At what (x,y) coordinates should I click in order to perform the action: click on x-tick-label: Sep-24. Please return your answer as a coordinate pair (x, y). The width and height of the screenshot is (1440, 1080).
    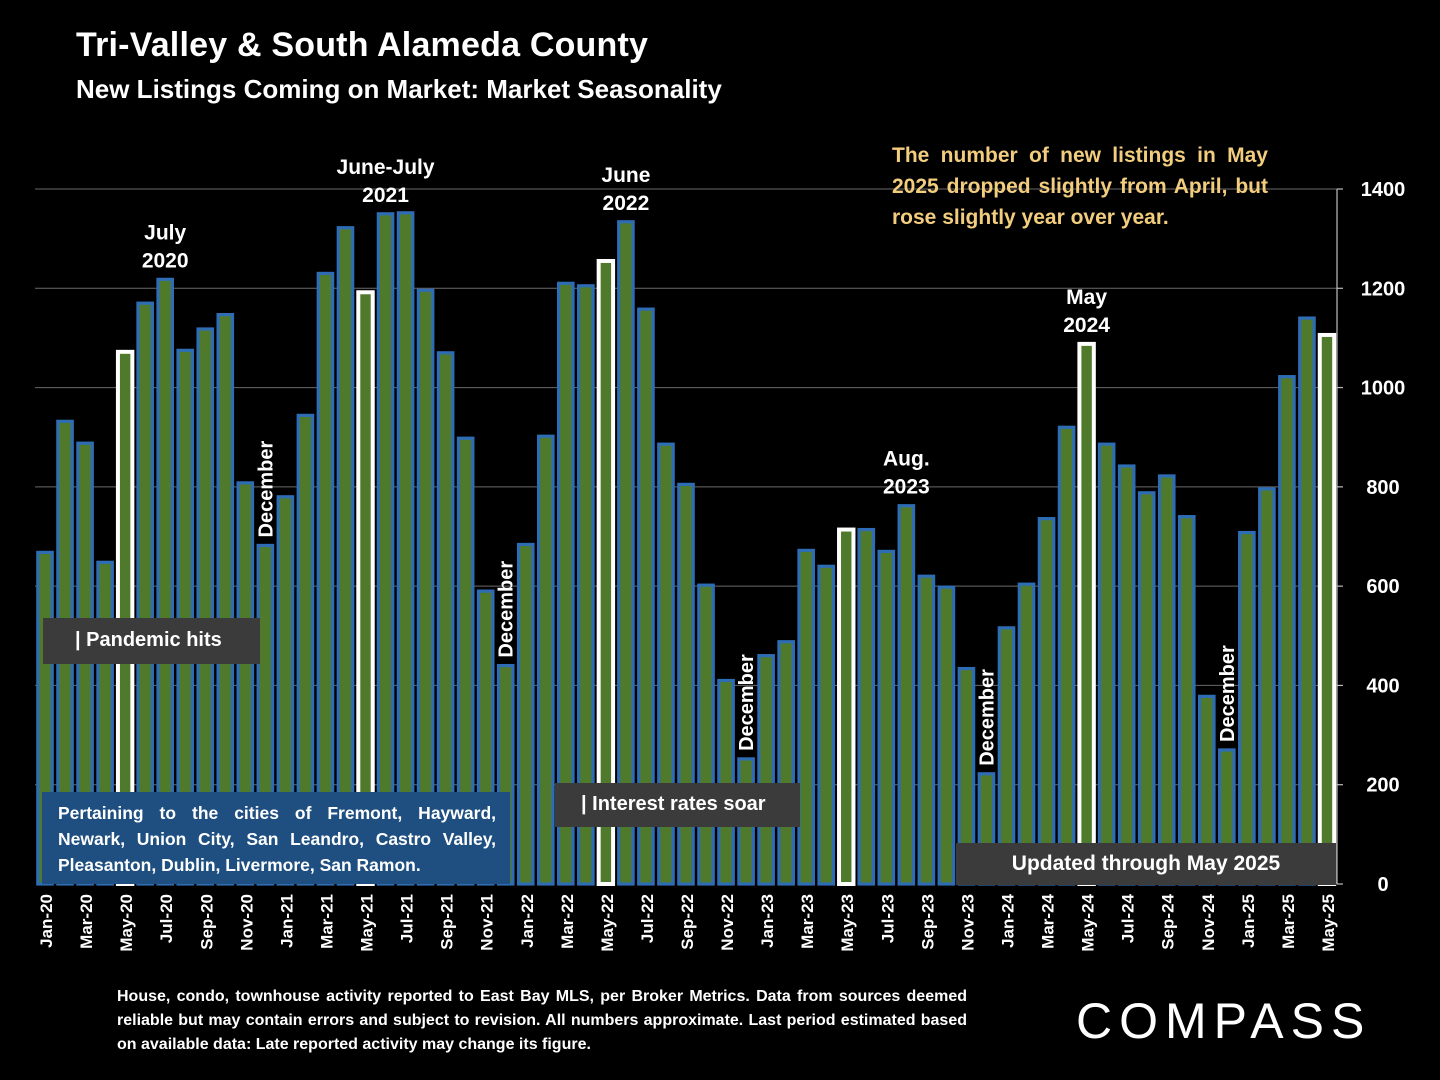
    Looking at the image, I should click on (1168, 921).